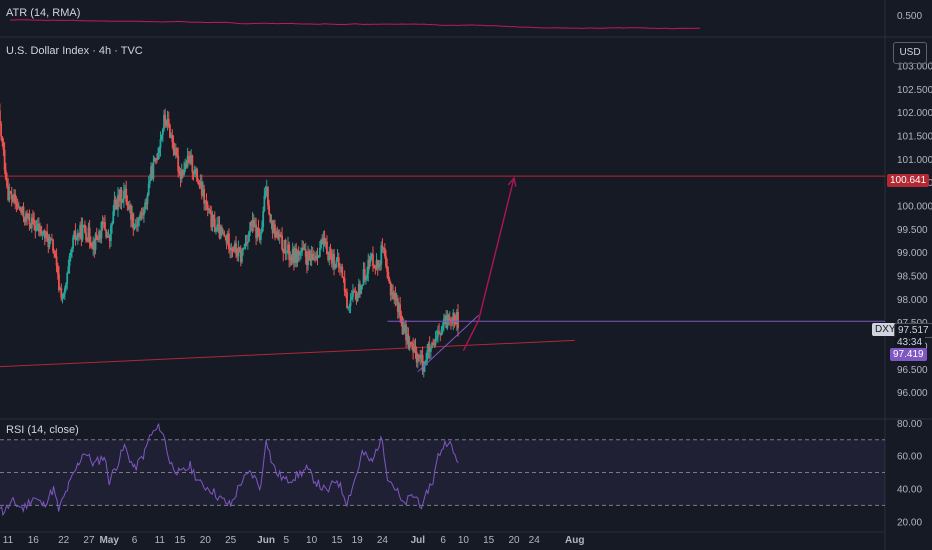  I want to click on price-axis-tick: 98.000, so click(912, 300).